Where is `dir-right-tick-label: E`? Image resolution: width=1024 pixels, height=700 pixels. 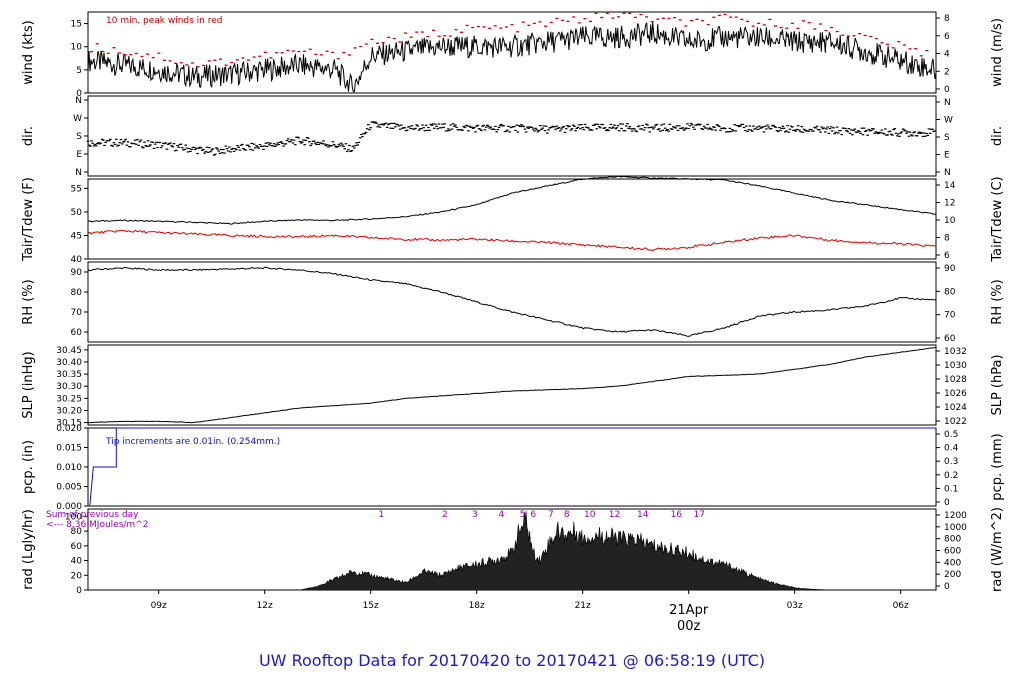 dir-right-tick-label: E is located at coordinates (947, 156).